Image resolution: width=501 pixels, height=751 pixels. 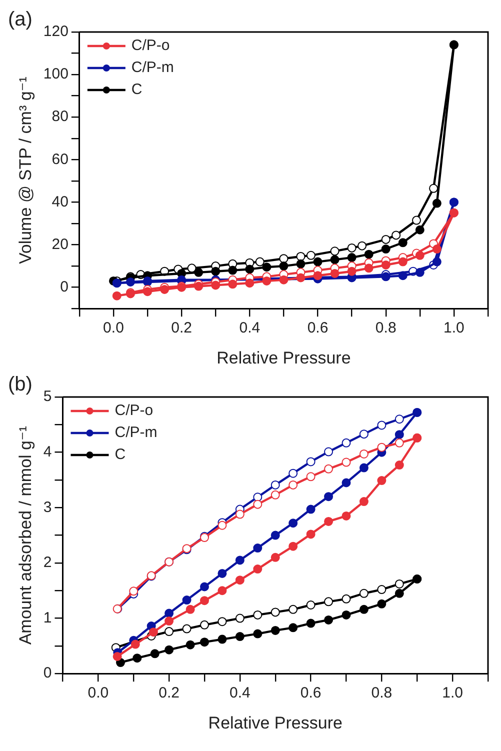 What do you see at coordinates (60, 117) in the screenshot?
I see `y-tick-label: 80` at bounding box center [60, 117].